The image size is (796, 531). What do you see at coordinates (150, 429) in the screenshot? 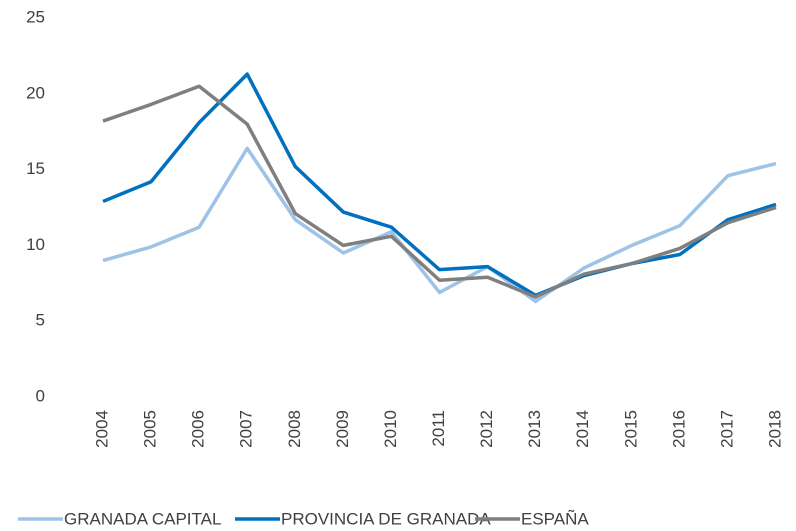
I see `x-tick-label: 2005` at bounding box center [150, 429].